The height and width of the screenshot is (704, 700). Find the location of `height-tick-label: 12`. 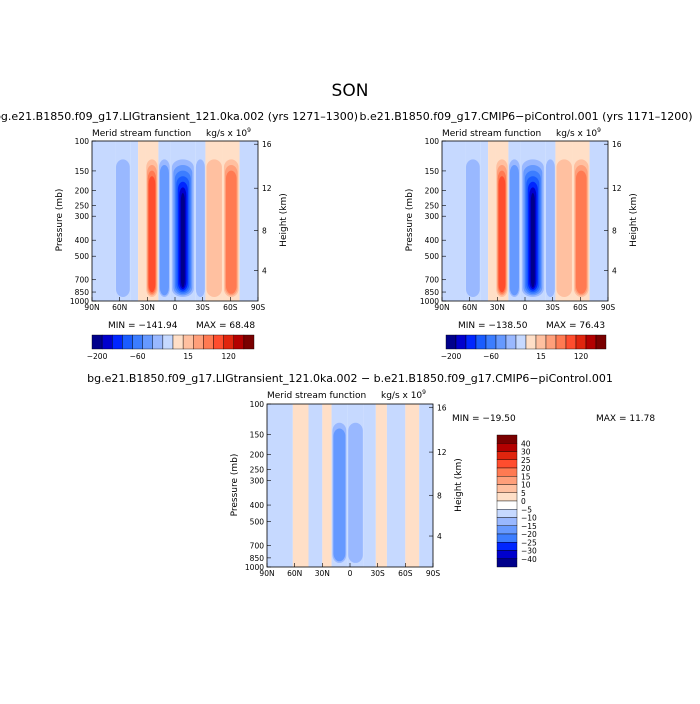

height-tick-label: 12 is located at coordinates (267, 188).